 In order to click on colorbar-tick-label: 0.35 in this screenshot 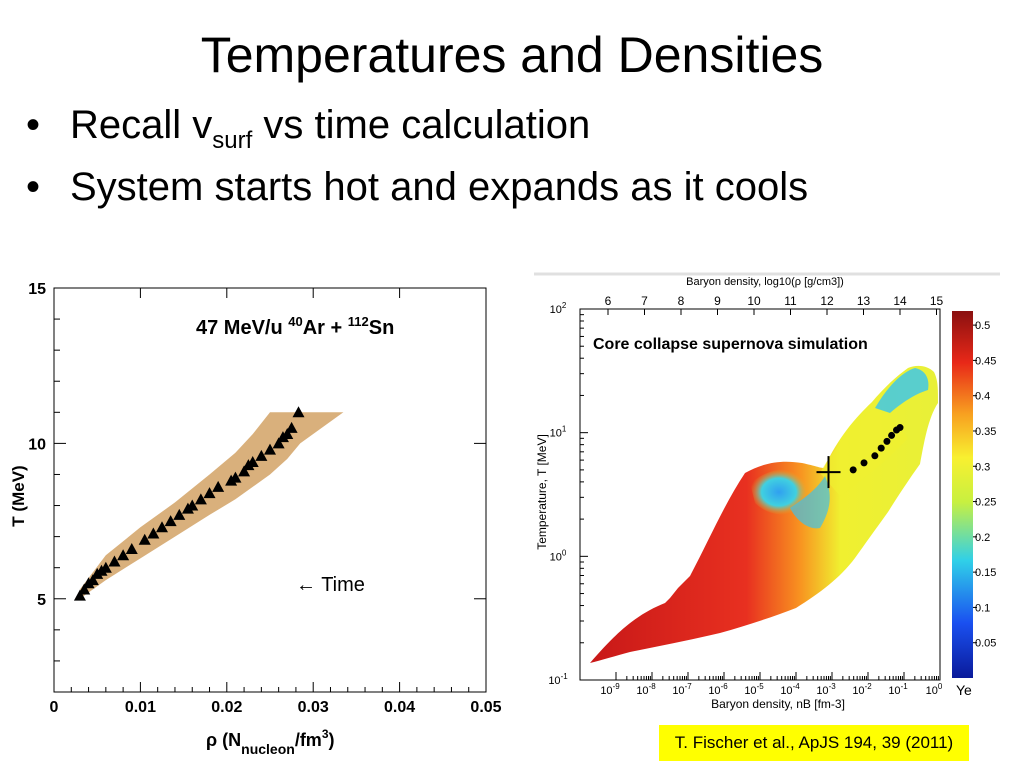, I will do `click(985, 432)`.